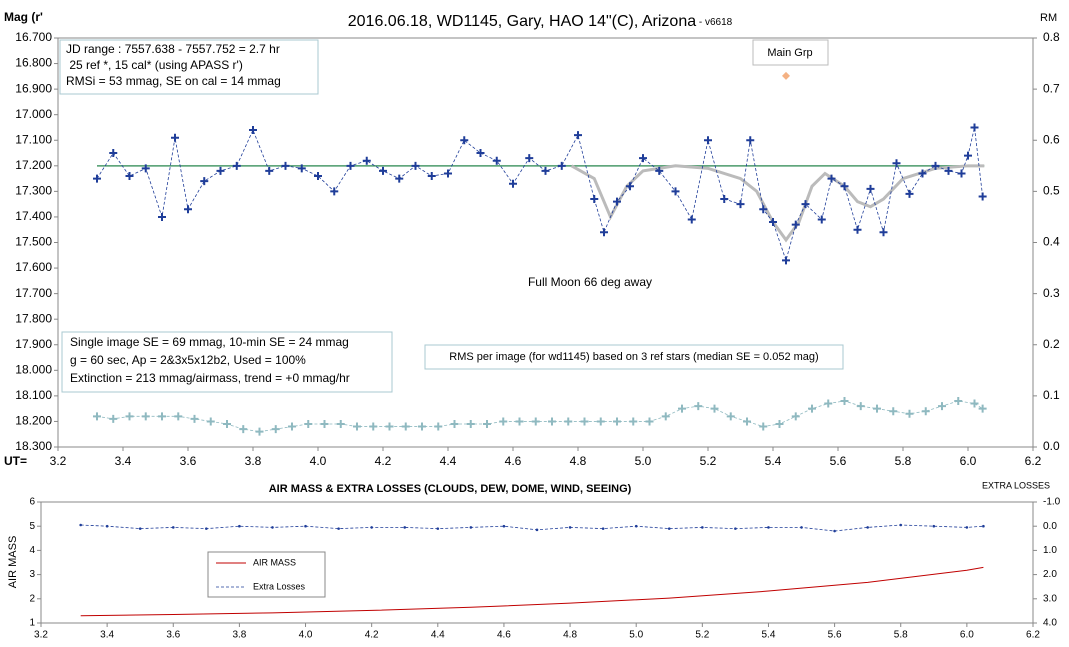  Describe the element at coordinates (590, 282) in the screenshot. I see `moon-note: Full Moon 66 deg away` at that location.